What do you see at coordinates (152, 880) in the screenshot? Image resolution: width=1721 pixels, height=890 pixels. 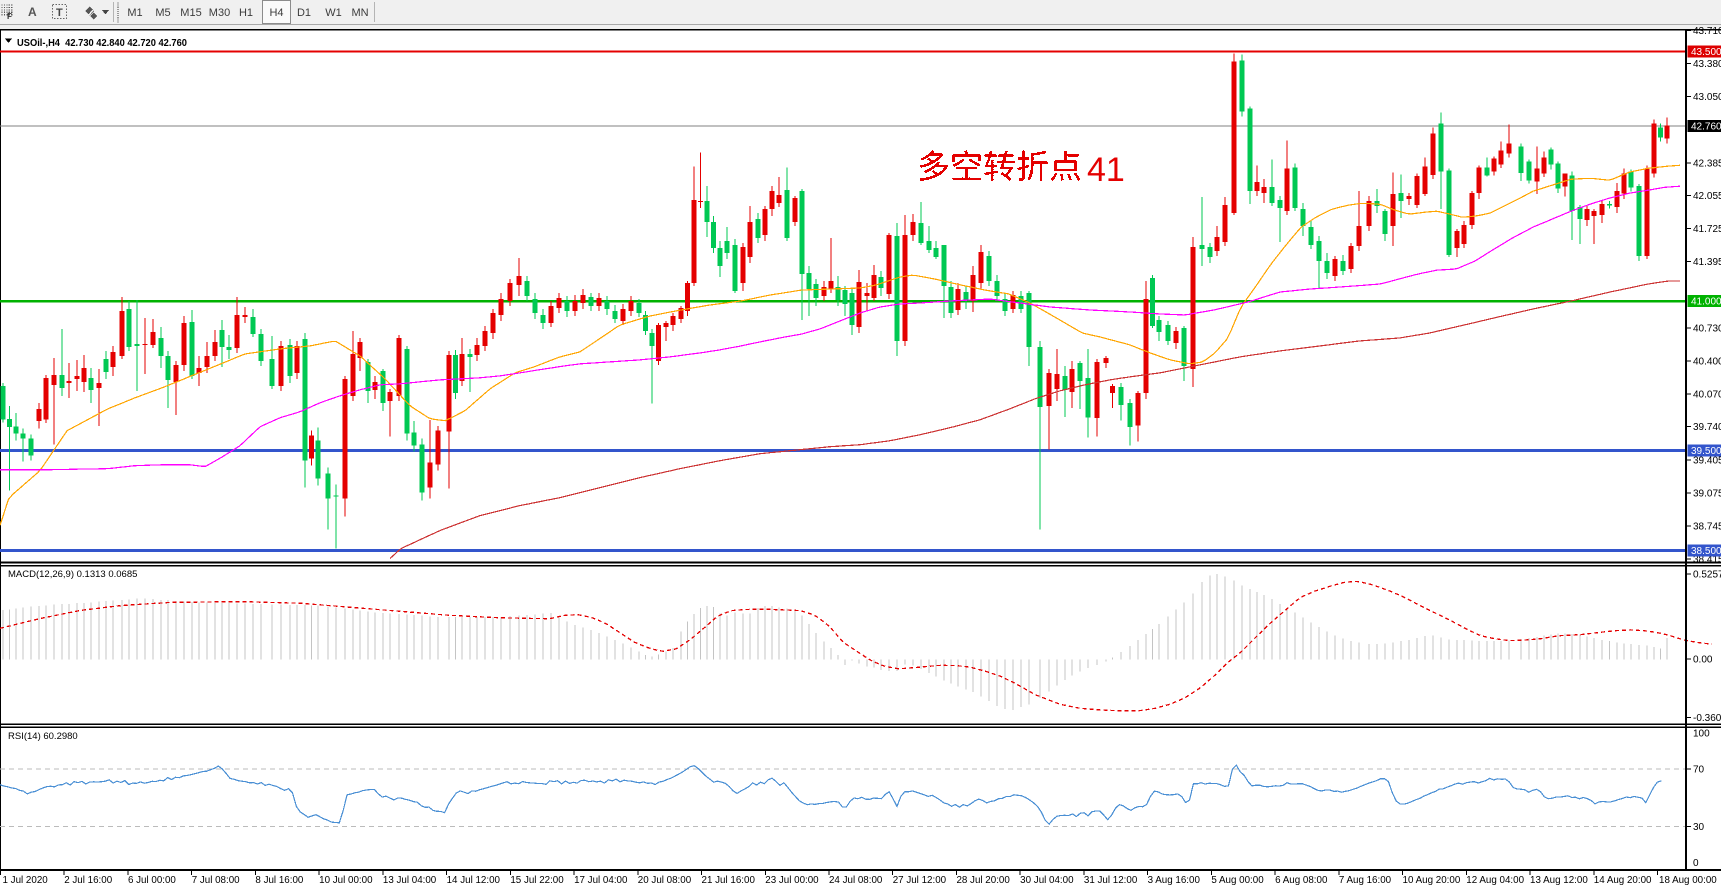 I see `svg-text: 6 Jul 00:00` at bounding box center [152, 880].